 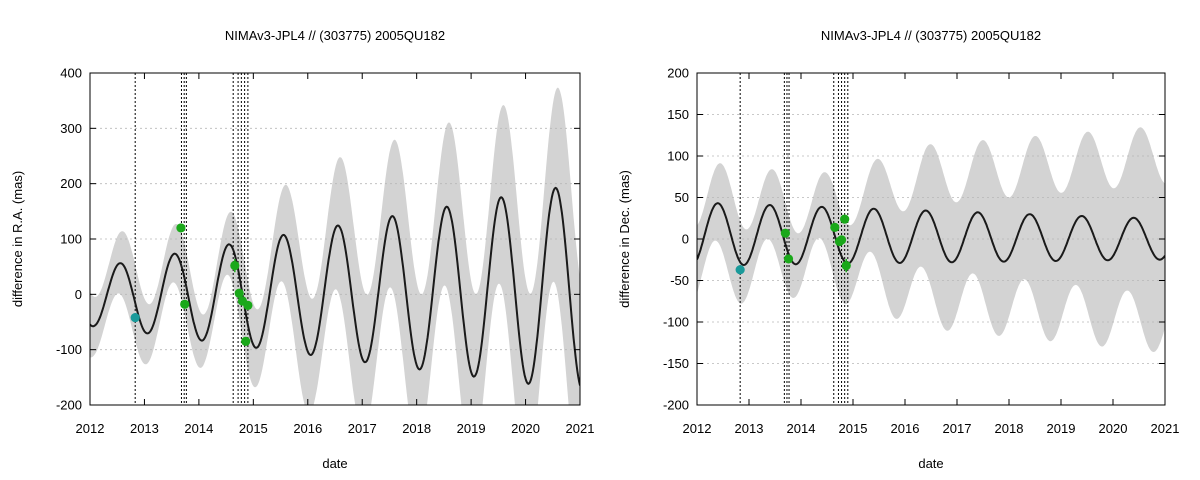 What do you see at coordinates (1061, 428) in the screenshot?
I see `dec-x-tick-label-7: 2019` at bounding box center [1061, 428].